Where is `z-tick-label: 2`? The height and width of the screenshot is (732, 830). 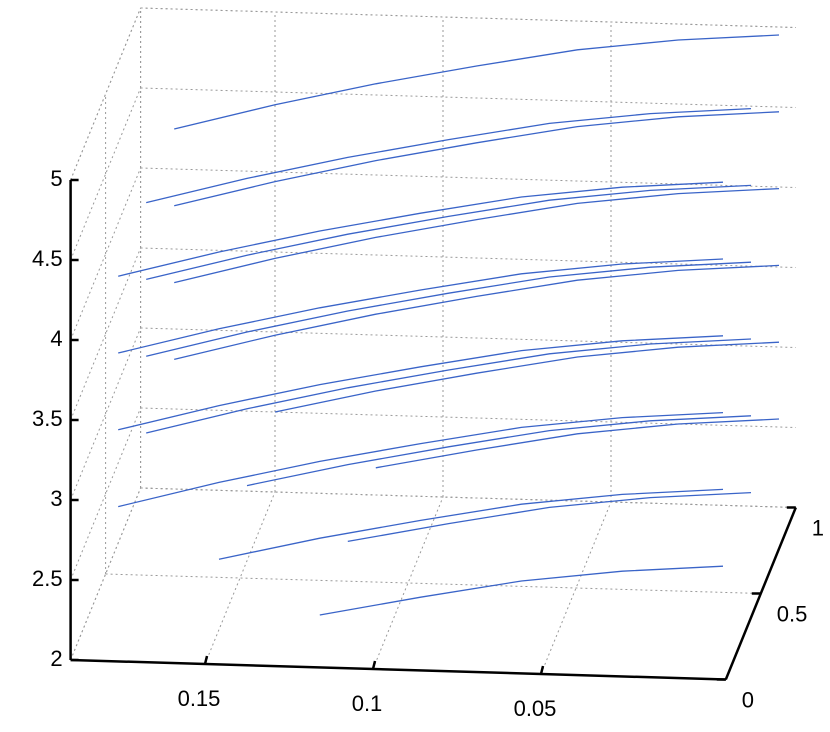
z-tick-label: 2 is located at coordinates (56, 658).